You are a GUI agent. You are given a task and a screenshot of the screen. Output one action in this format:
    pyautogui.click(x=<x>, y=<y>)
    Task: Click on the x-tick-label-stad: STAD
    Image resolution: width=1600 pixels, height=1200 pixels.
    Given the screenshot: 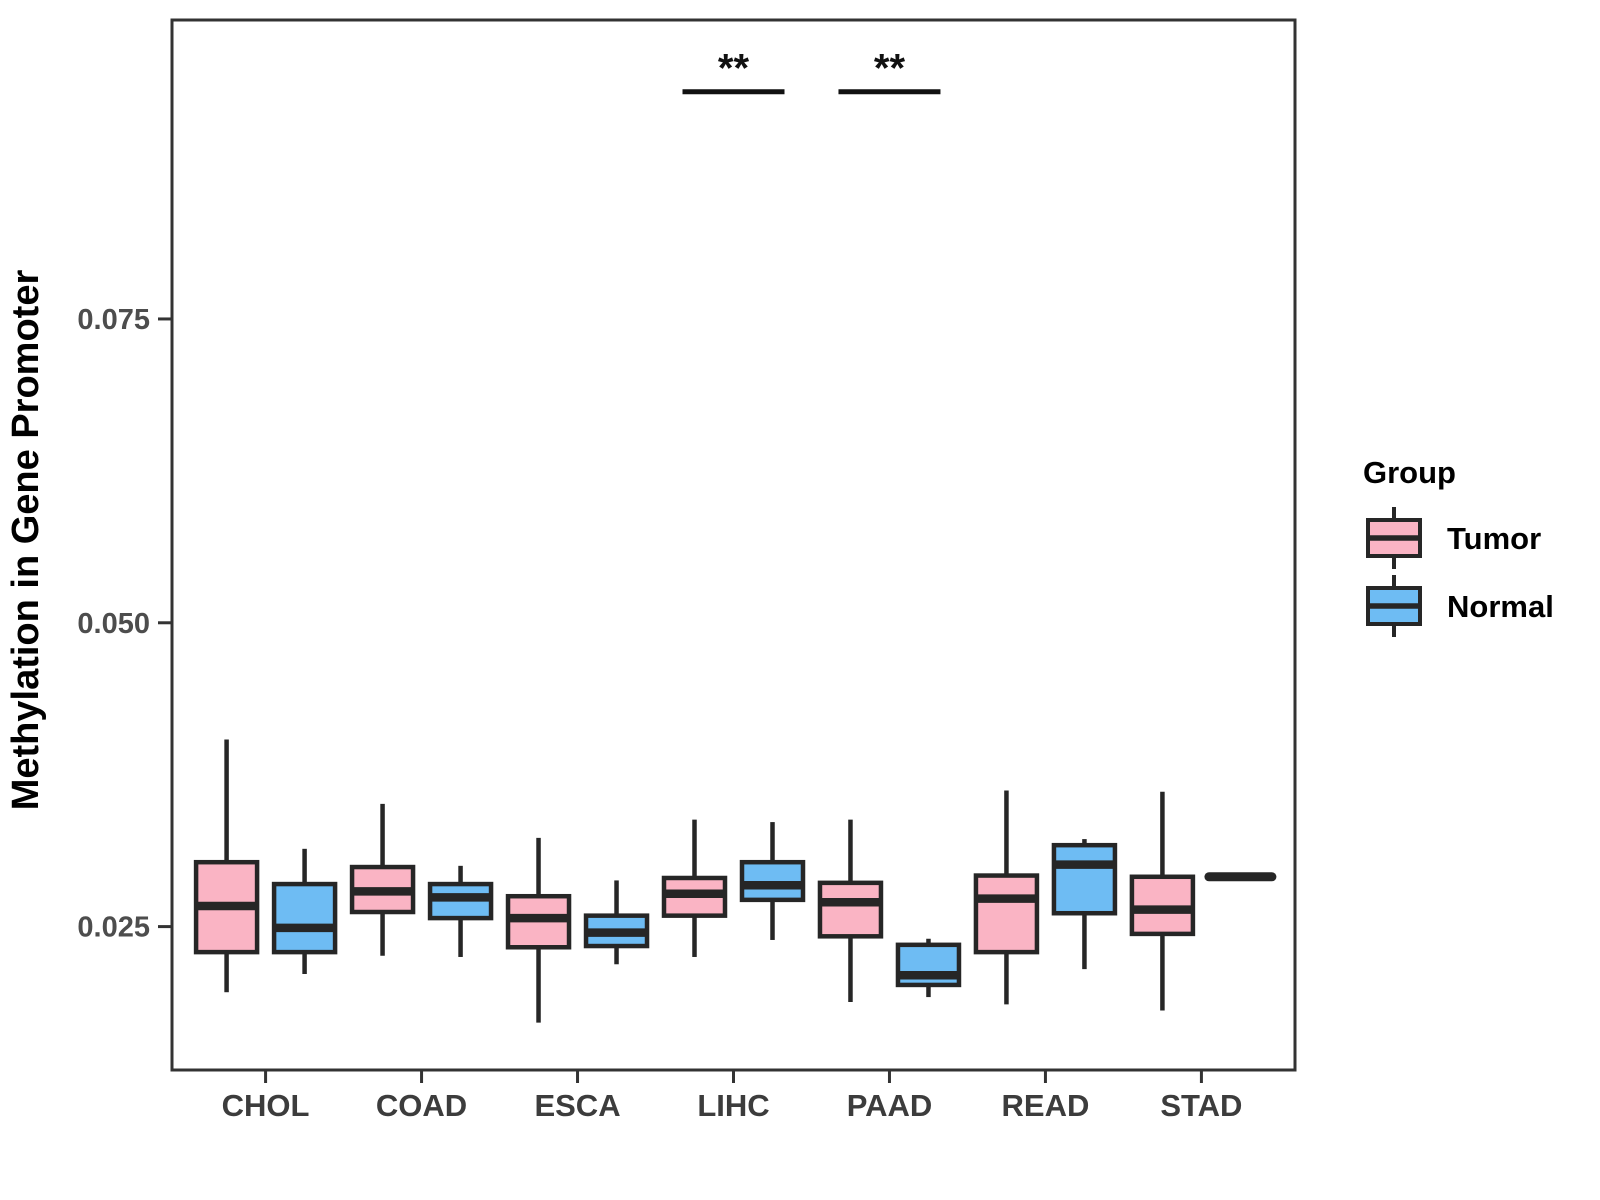 What is the action you would take?
    pyautogui.click(x=1201, y=1105)
    